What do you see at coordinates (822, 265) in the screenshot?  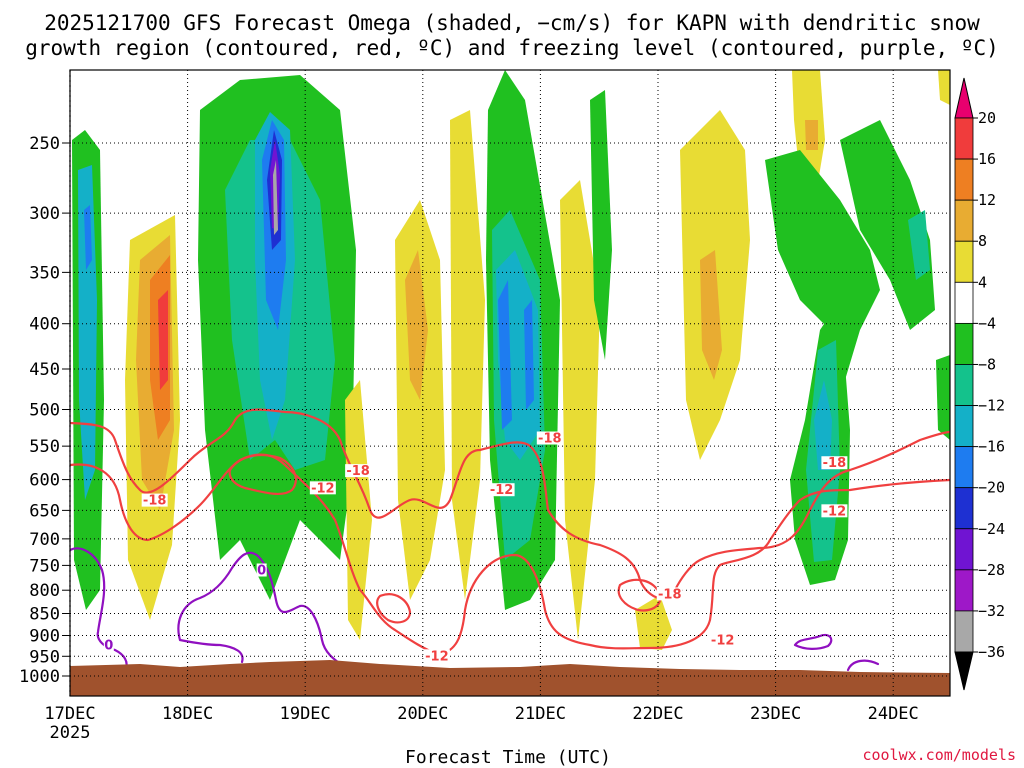 I see `omega-green-23dec-upper` at bounding box center [822, 265].